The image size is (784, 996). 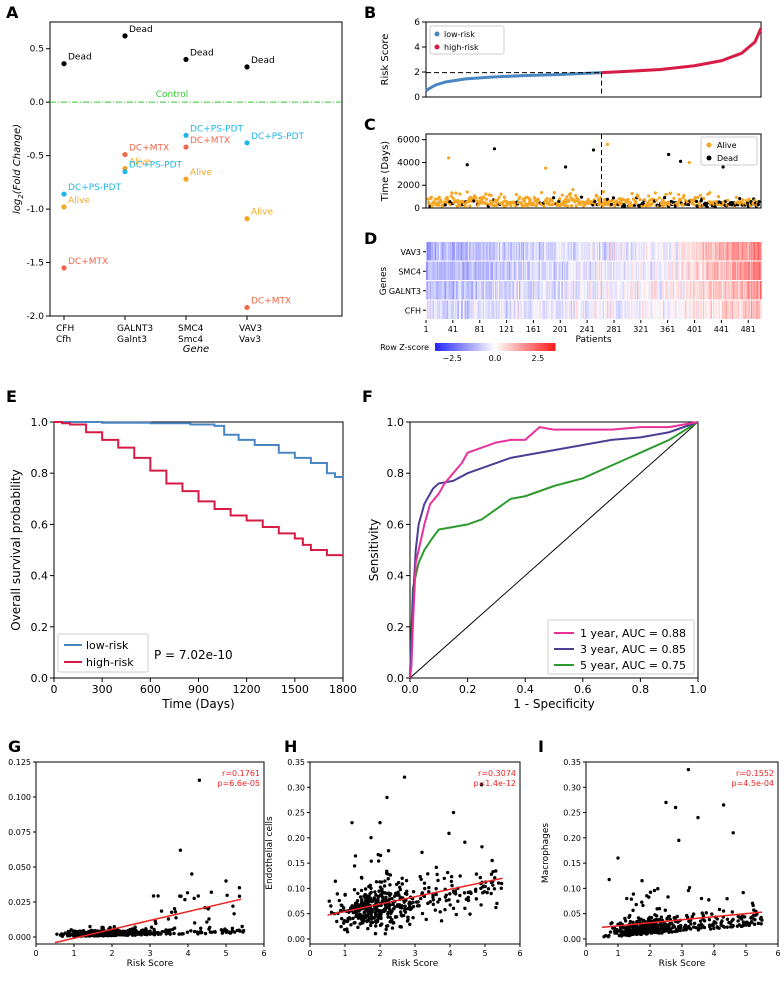 What do you see at coordinates (370, 238) in the screenshot?
I see `panel-letter-d: D` at bounding box center [370, 238].